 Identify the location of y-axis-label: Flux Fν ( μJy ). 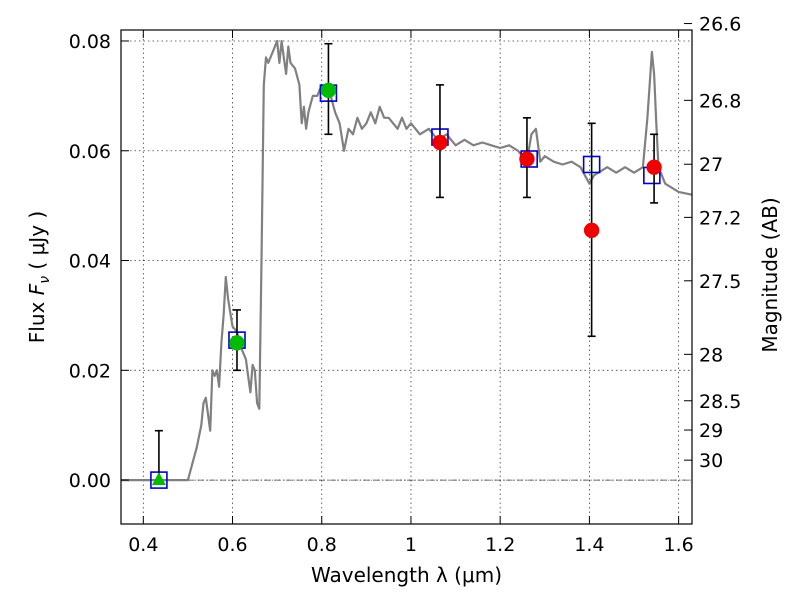
(39, 277).